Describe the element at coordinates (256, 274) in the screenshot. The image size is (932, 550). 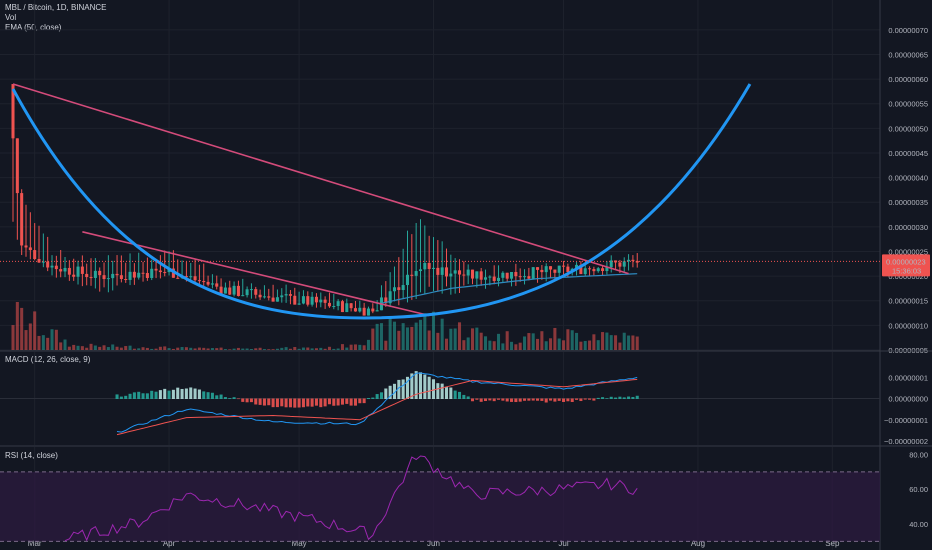
I see `trendline-minor` at that location.